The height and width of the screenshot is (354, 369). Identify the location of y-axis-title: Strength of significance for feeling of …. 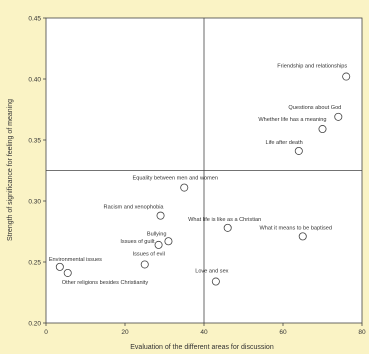
(10, 170).